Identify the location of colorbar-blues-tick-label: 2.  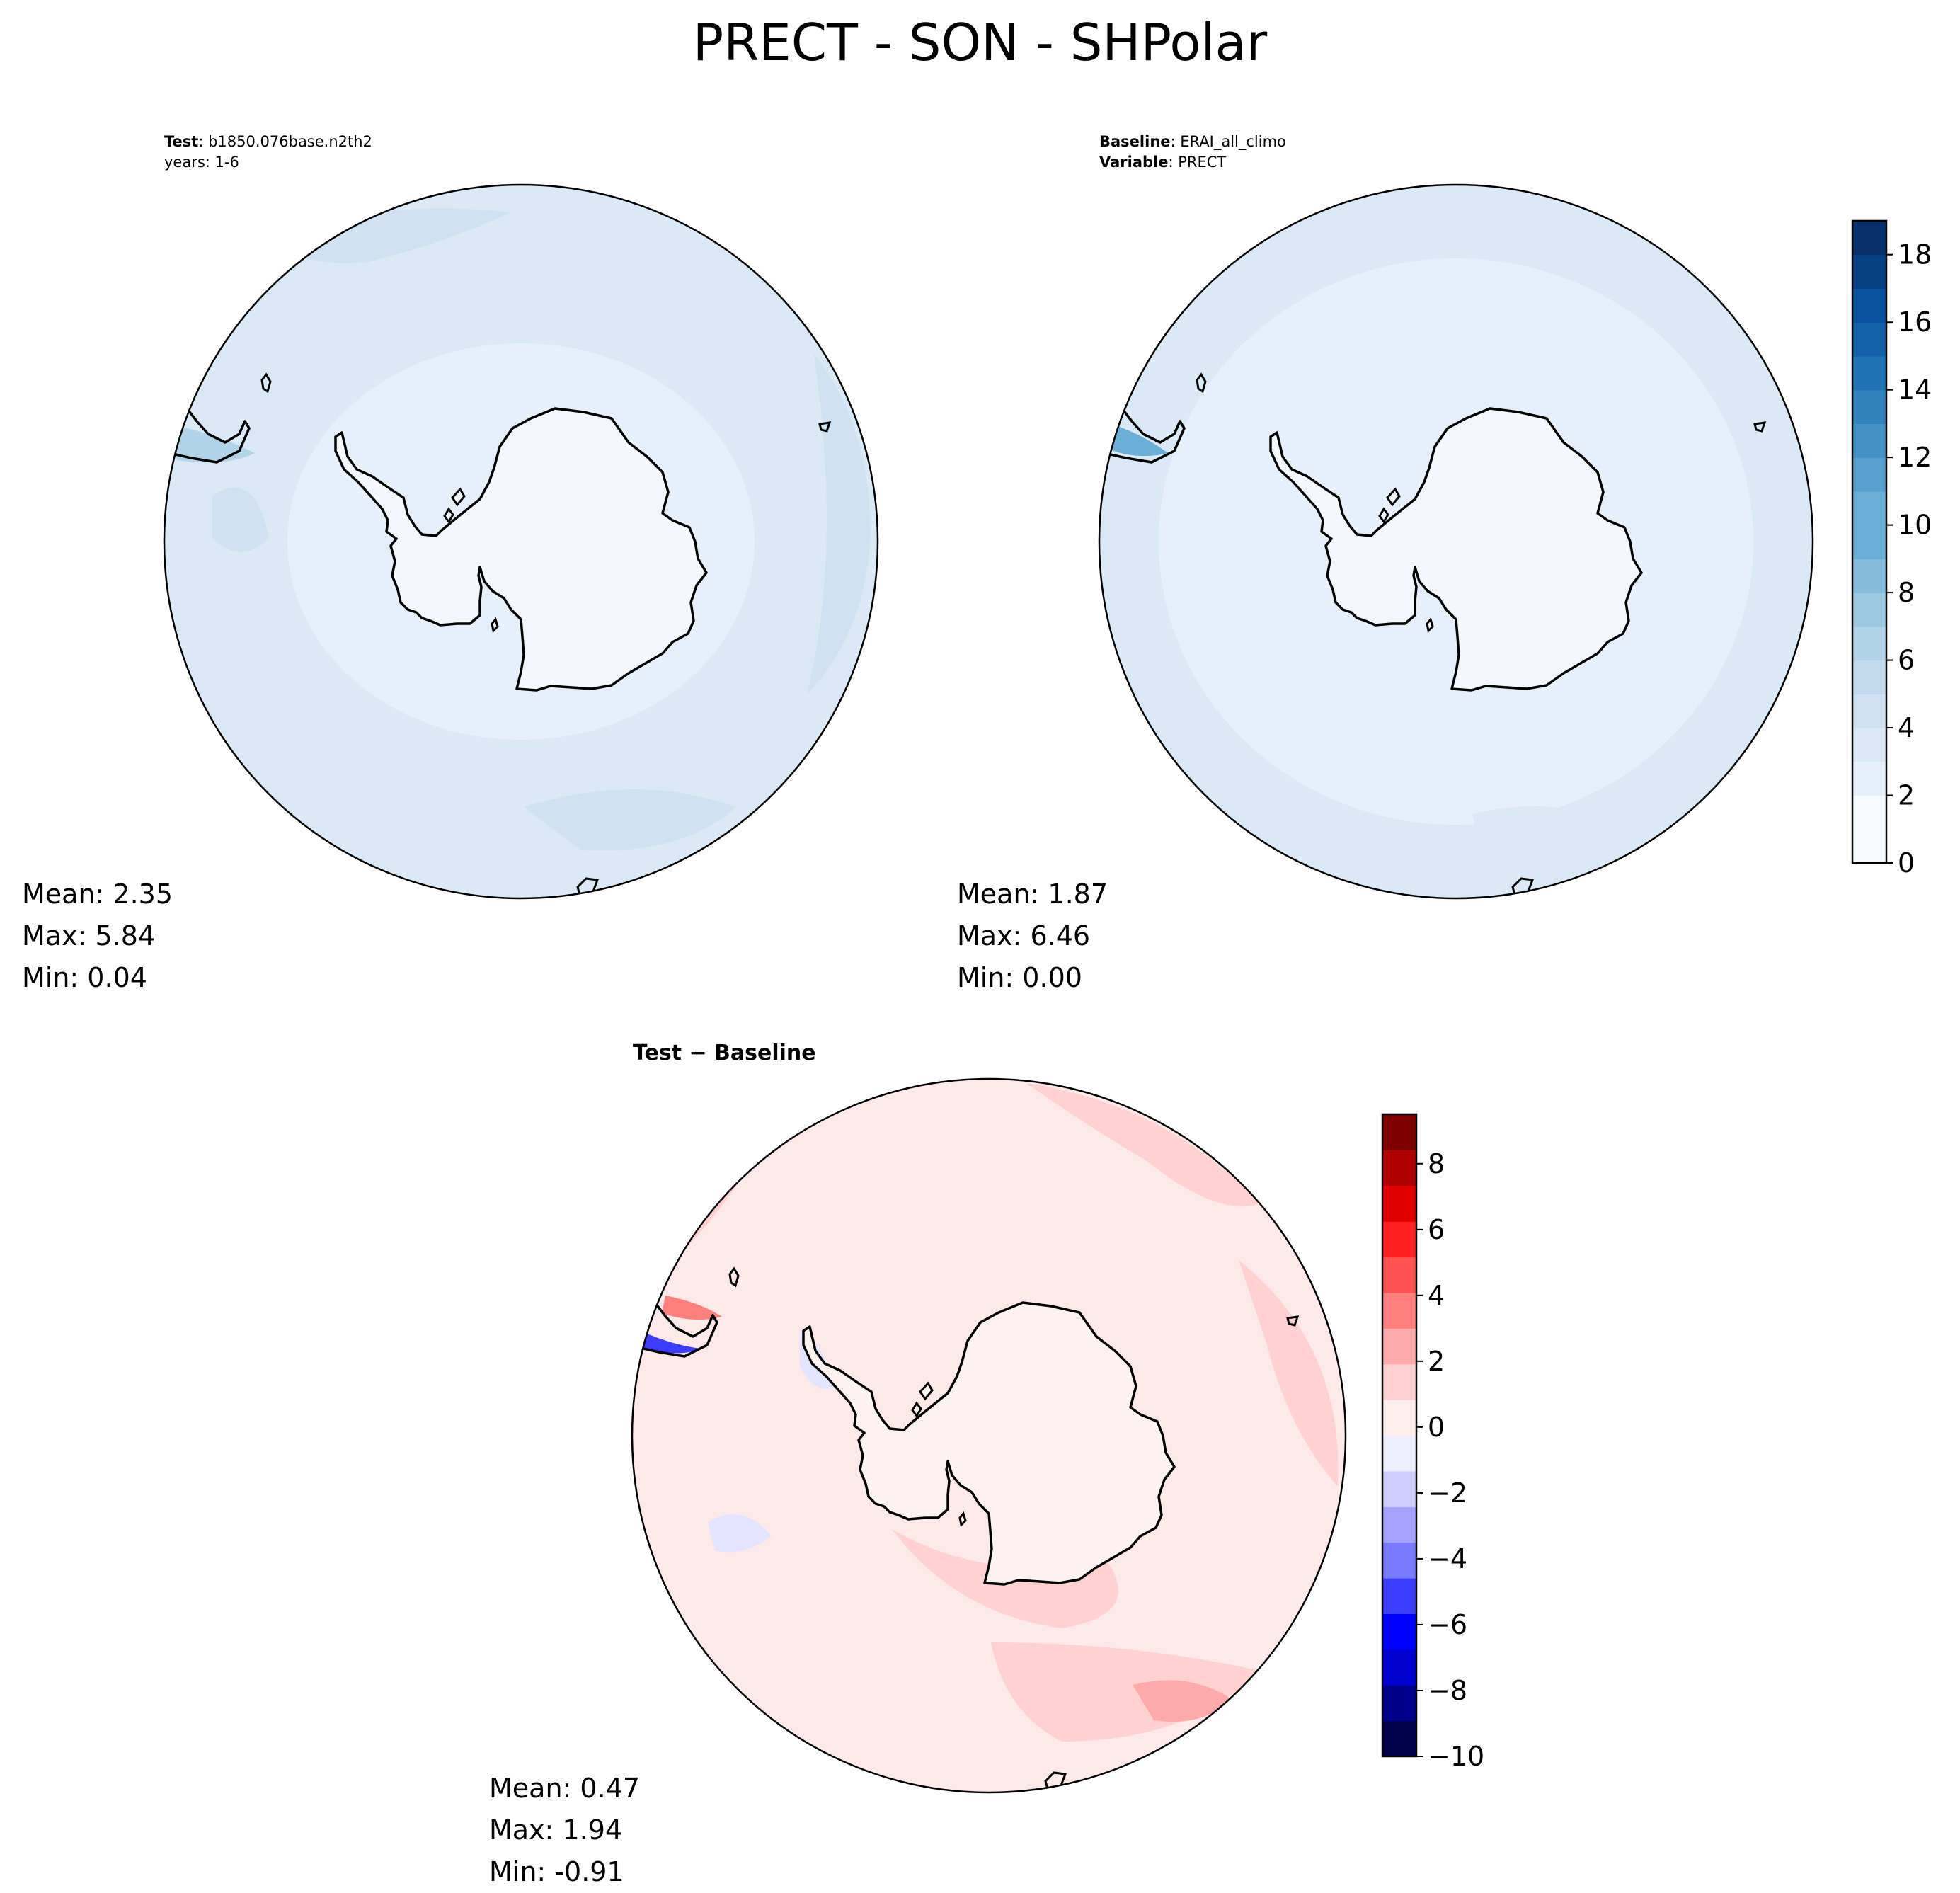
(1906, 795).